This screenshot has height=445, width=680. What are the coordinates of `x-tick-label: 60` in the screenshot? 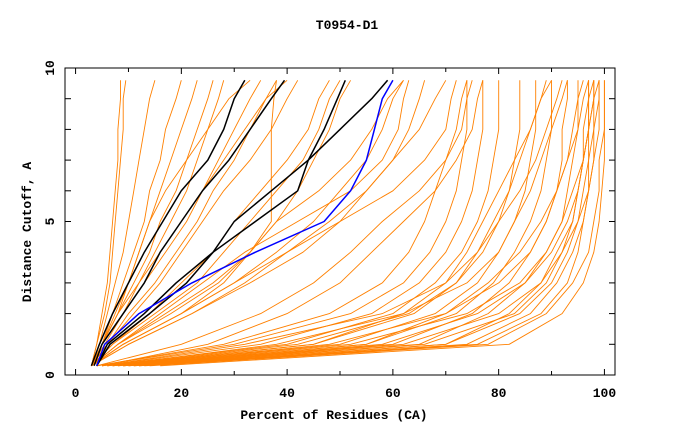 It's located at (393, 393).